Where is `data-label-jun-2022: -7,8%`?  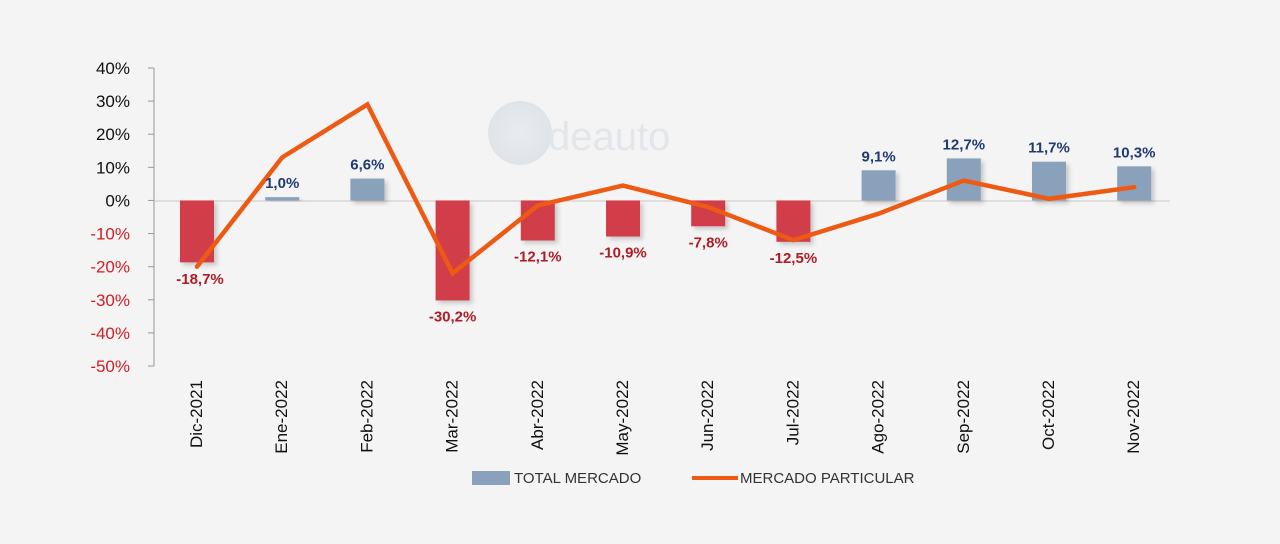 data-label-jun-2022: -7,8% is located at coordinates (708, 242).